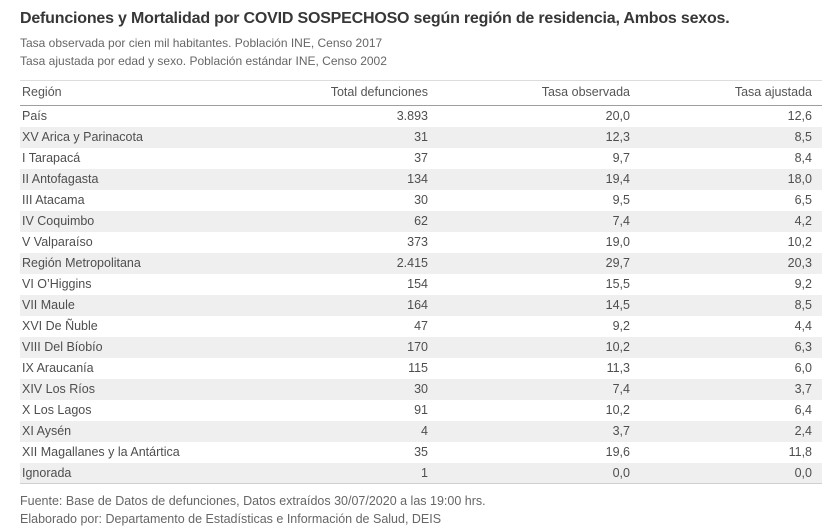 This screenshot has height=528, width=838. I want to click on tasa-ajustada-cell: 9,2, so click(803, 284).